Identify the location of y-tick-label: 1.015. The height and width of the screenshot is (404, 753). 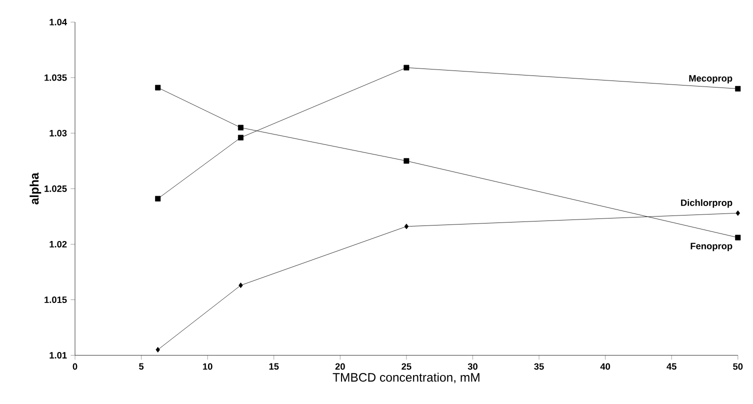
(55, 299).